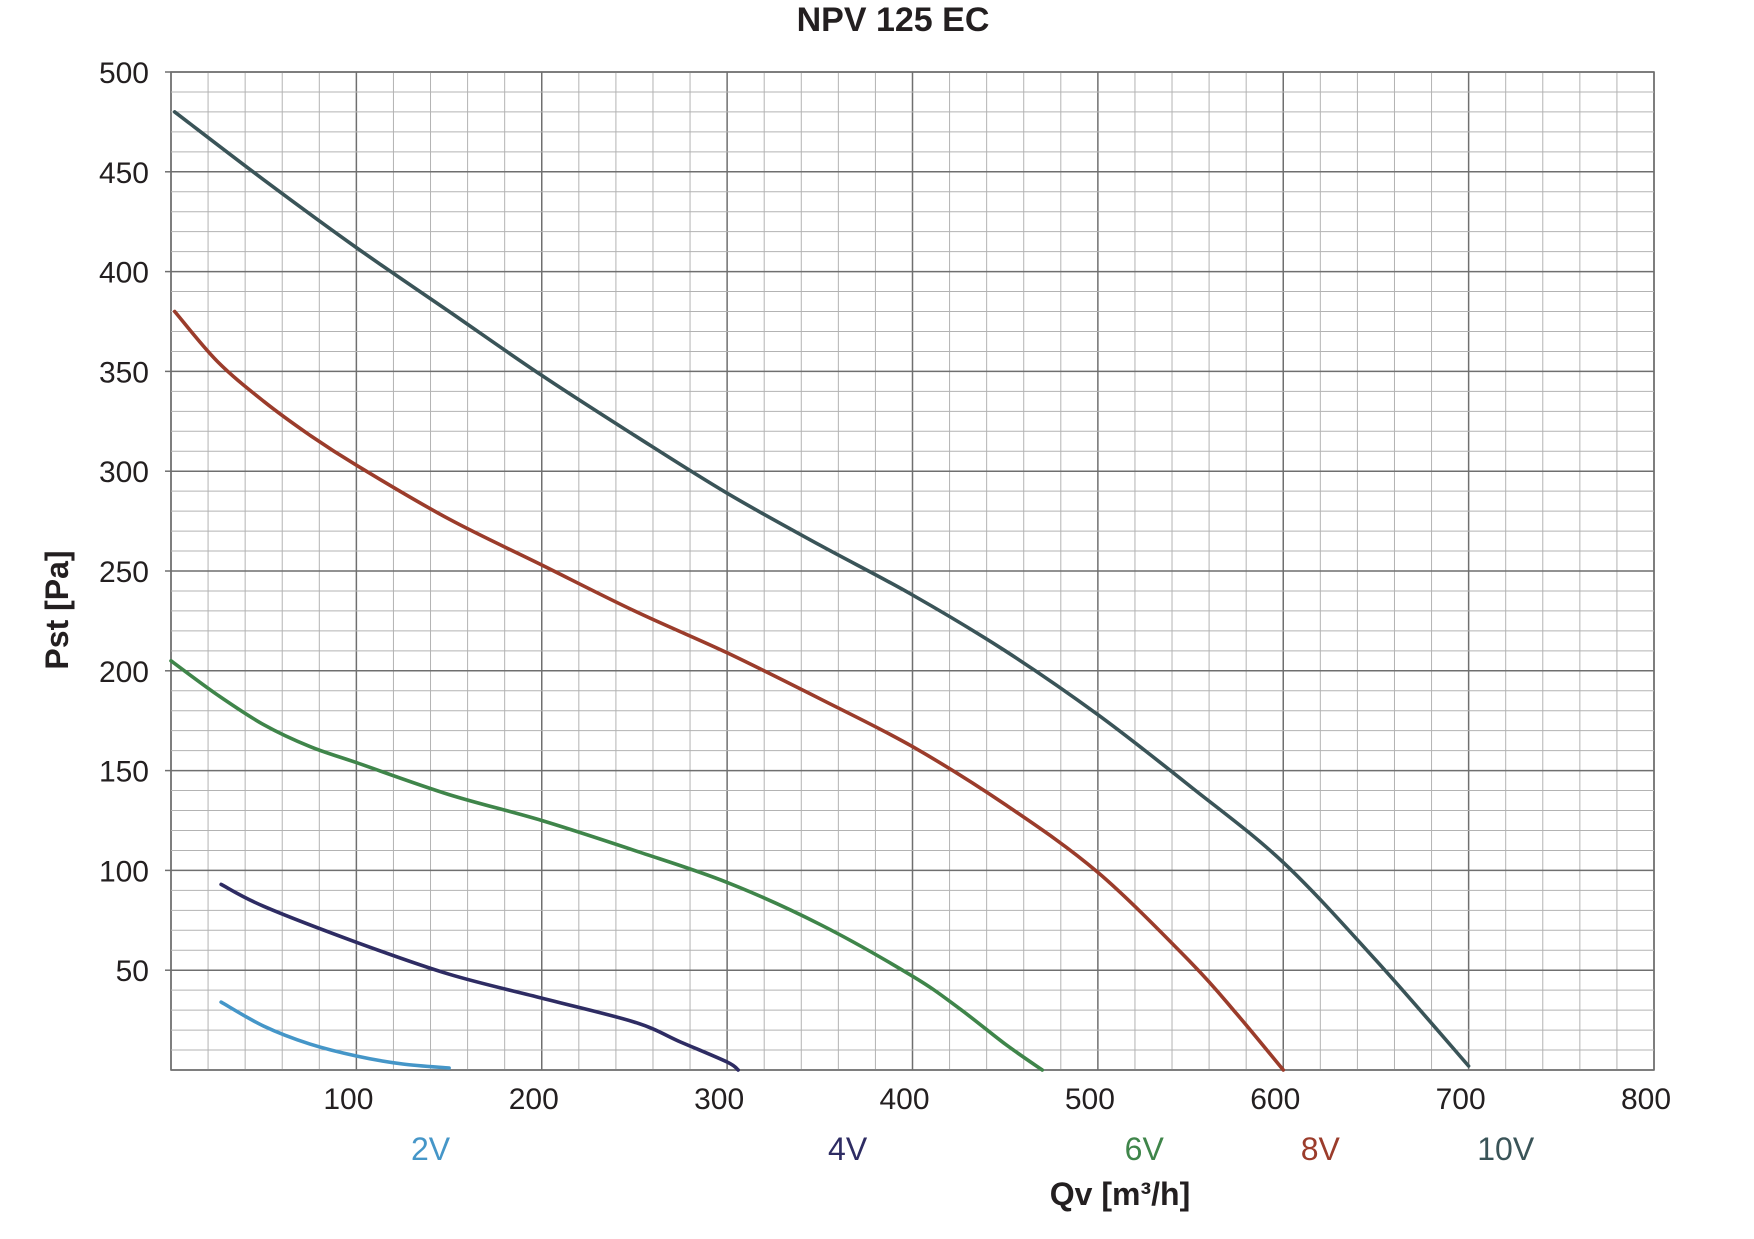 The height and width of the screenshot is (1239, 1754). What do you see at coordinates (124, 871) in the screenshot?
I see `y-tick-label: 100` at bounding box center [124, 871].